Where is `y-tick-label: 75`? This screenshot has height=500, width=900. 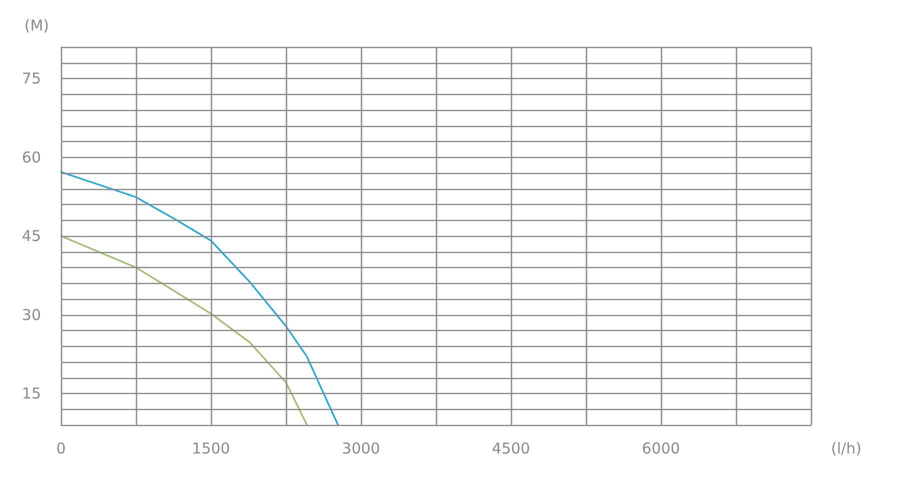
y-tick-label: 75 is located at coordinates (31, 79).